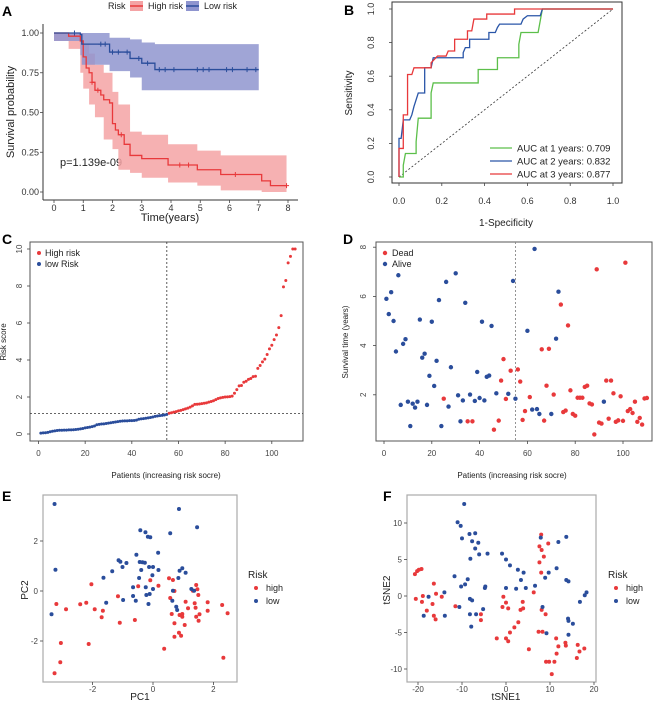  What do you see at coordinates (25, 590) in the screenshot?
I see `pca-y-label: PC2` at bounding box center [25, 590].